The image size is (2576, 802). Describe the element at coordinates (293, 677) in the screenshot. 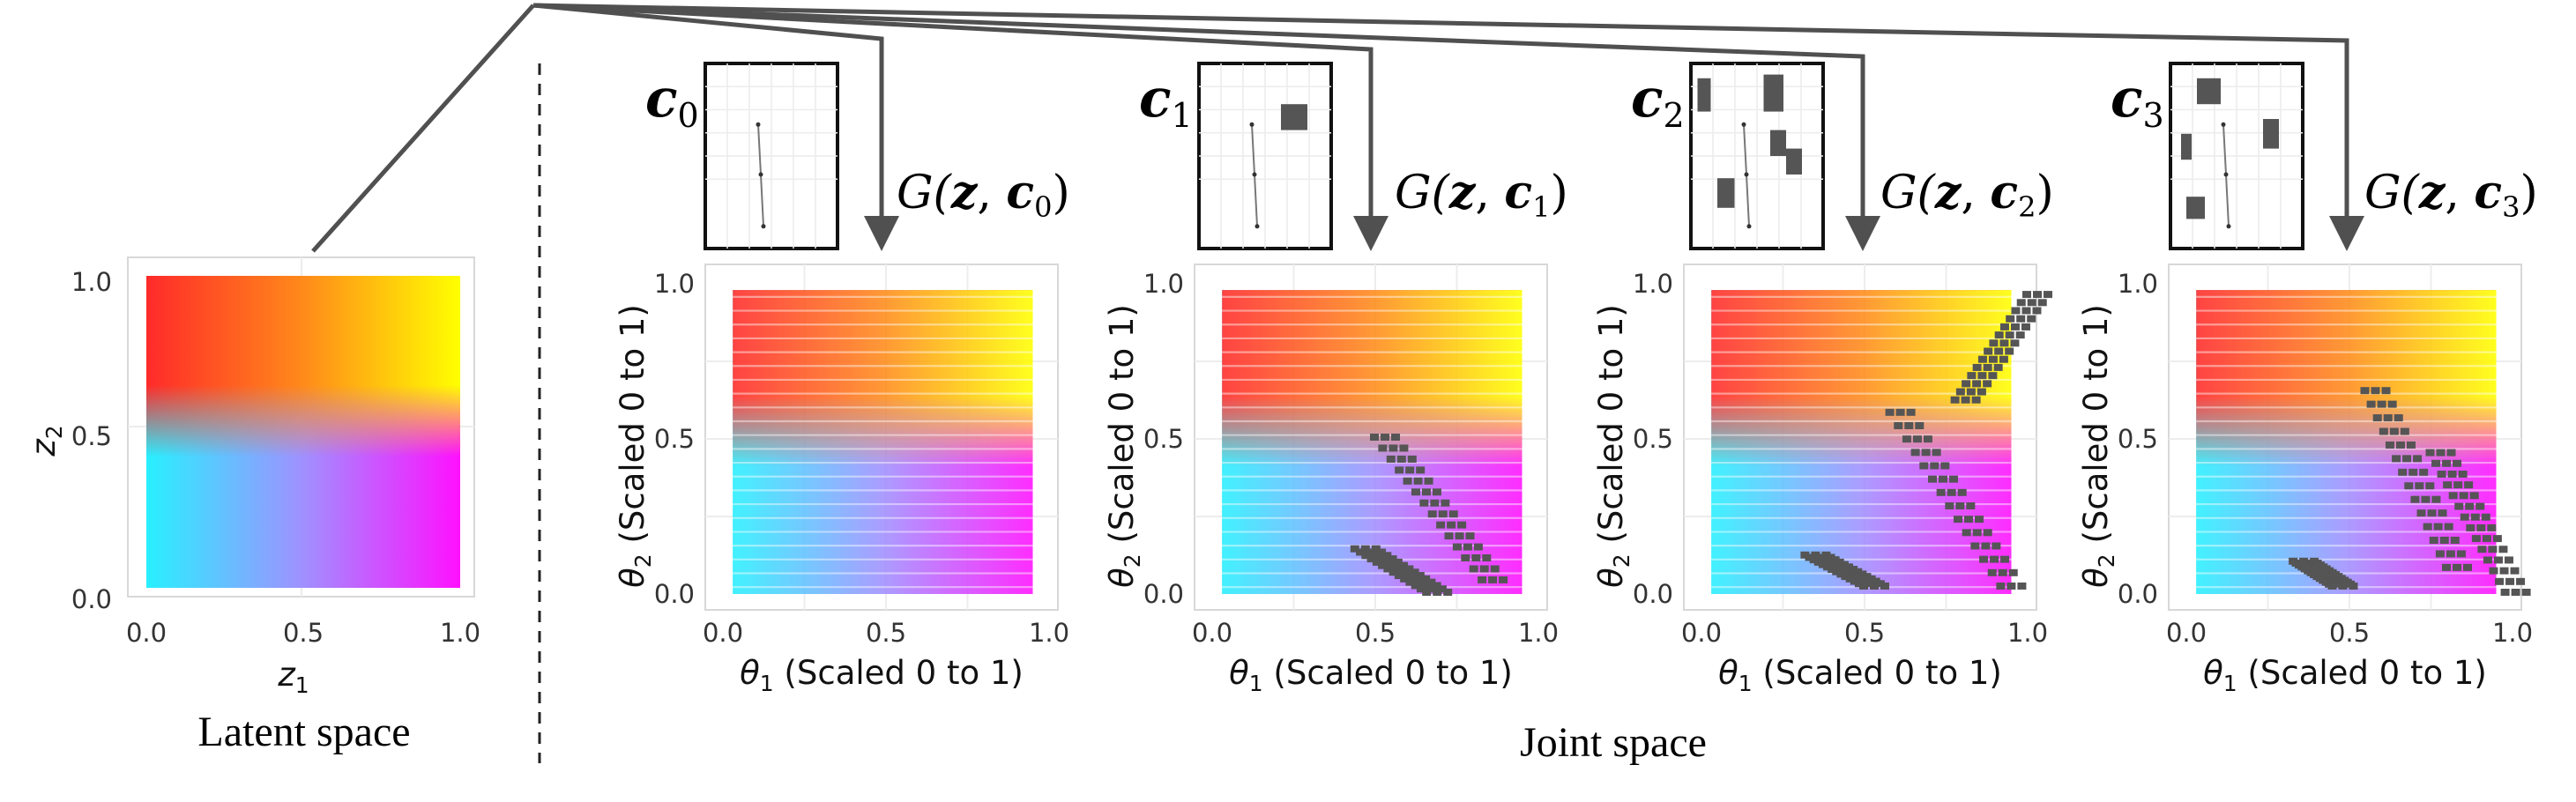

I see `latent-xlabel: z1` at that location.